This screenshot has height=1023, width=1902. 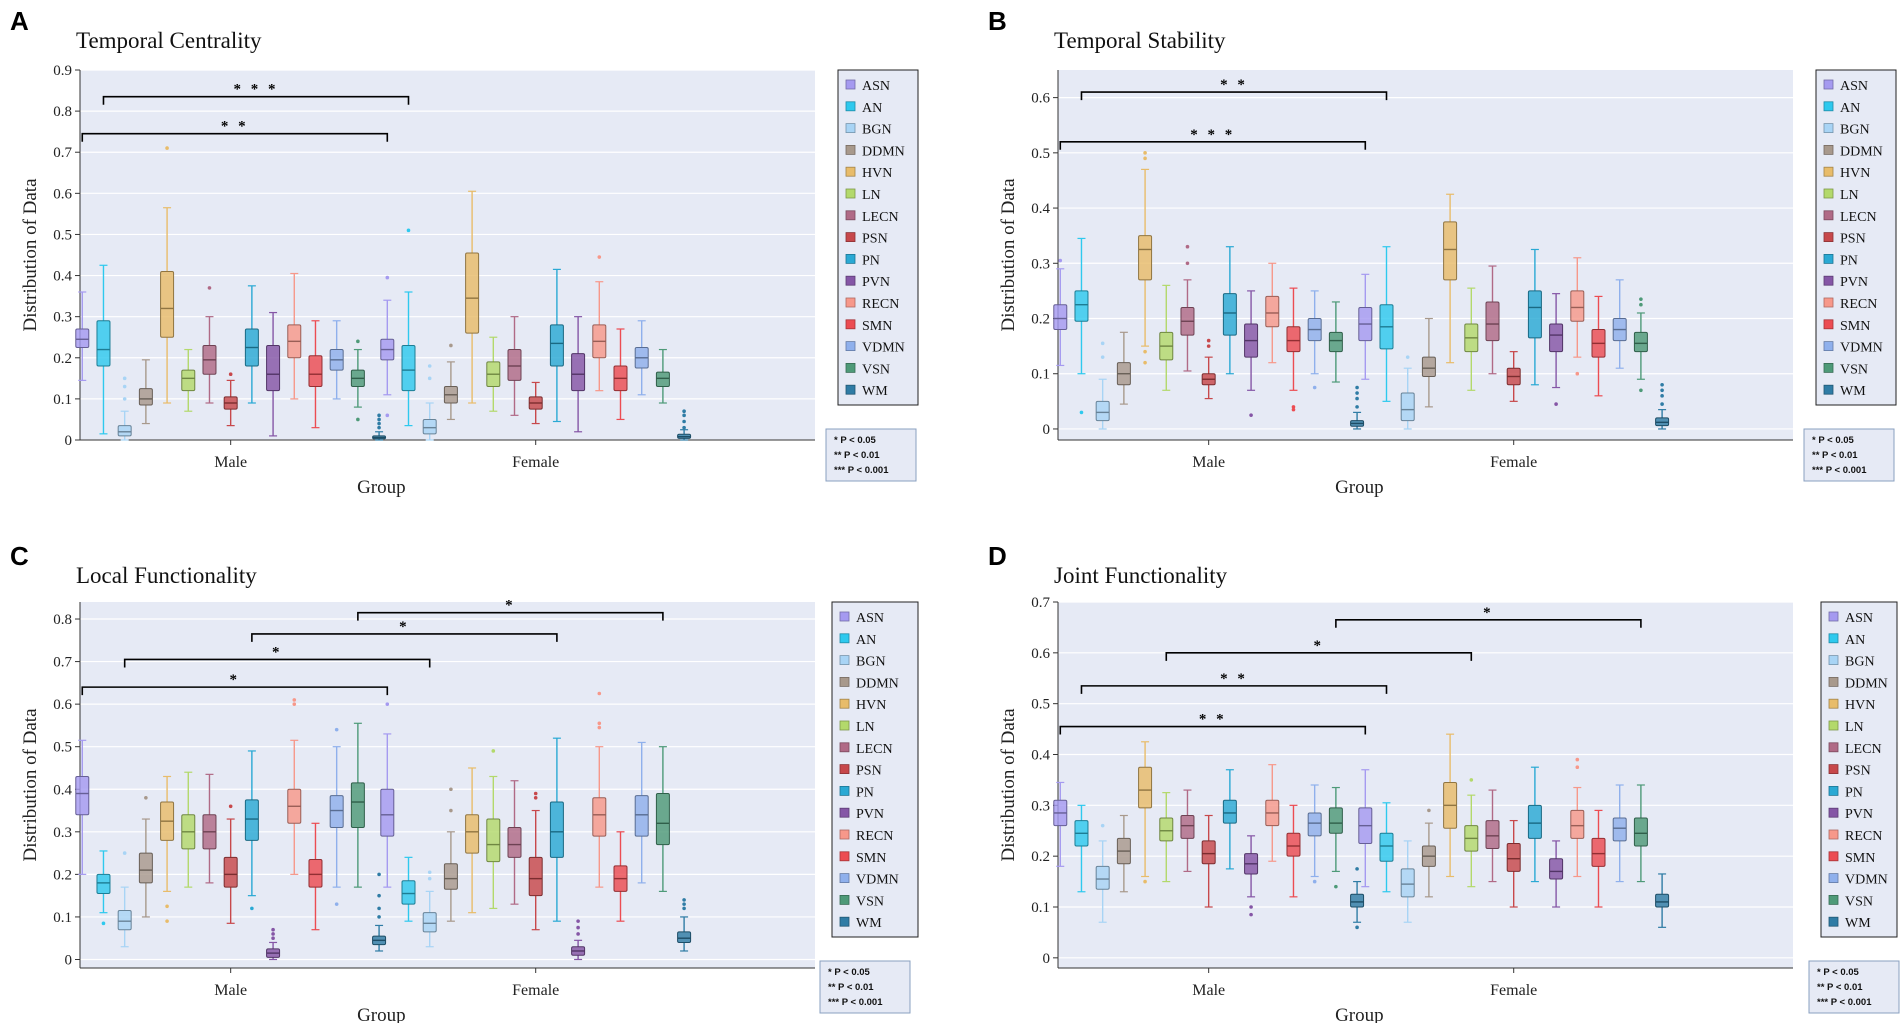 What do you see at coordinates (230, 462) in the screenshot?
I see `x-tick-label: Male` at bounding box center [230, 462].